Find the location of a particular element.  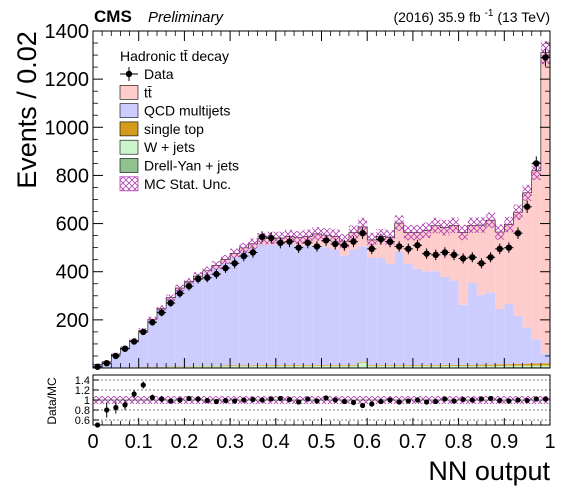

legend-title: Hadronic tt̄ decay is located at coordinates (174, 56).